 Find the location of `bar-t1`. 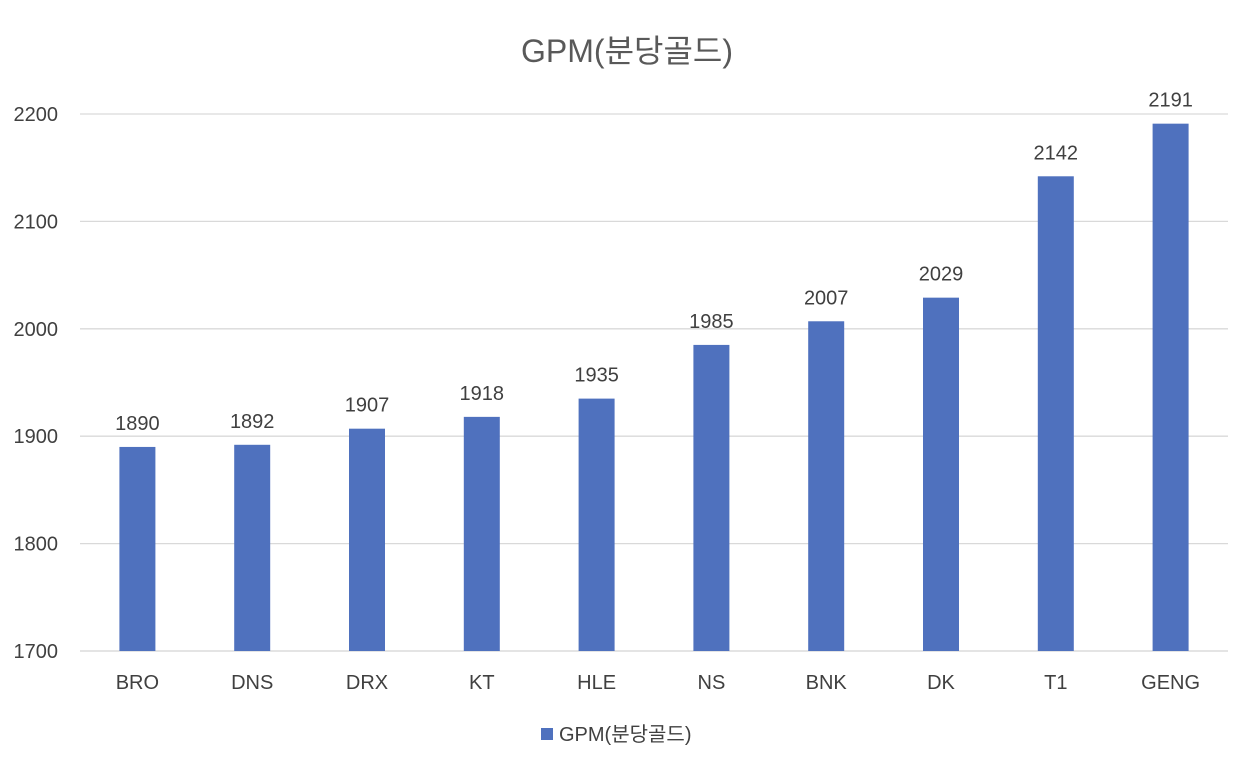

bar-t1 is located at coordinates (1055, 414).